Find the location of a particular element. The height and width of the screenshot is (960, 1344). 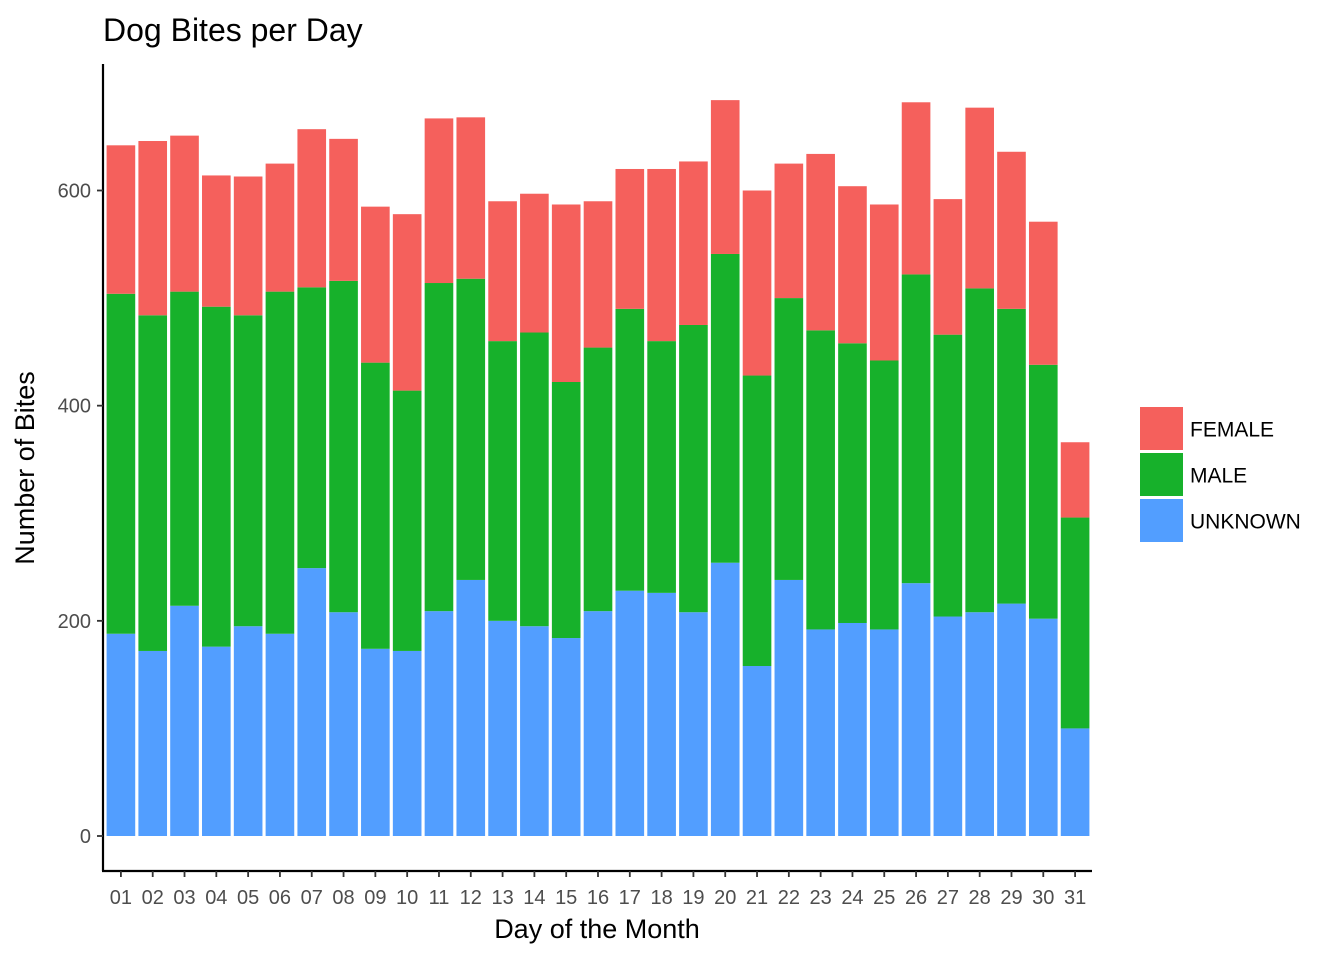

x-tick-label-29: 29 is located at coordinates (1011, 898).